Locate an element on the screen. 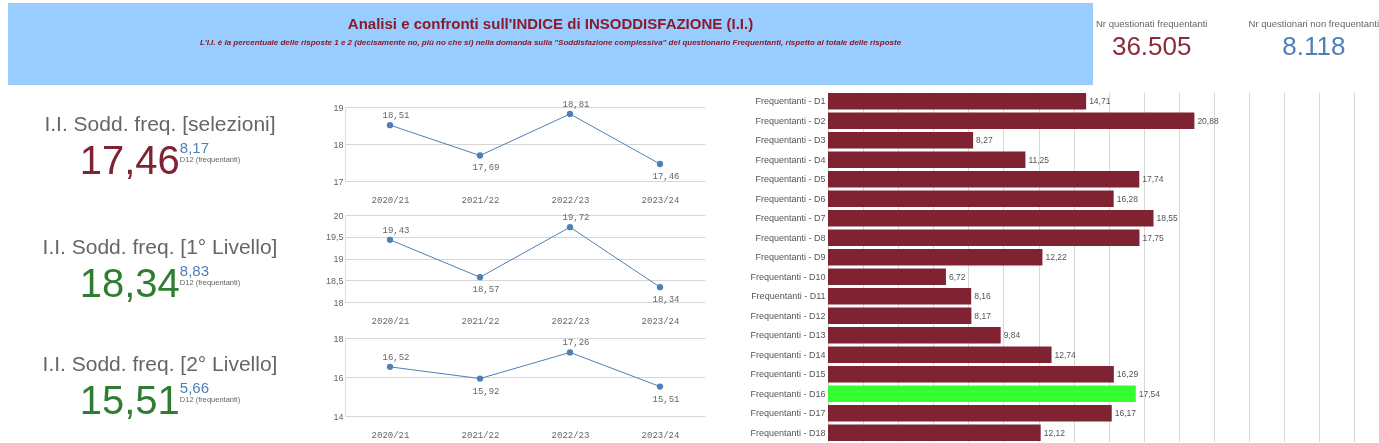 The width and height of the screenshot is (1379, 443). y-tick-label: 19,5 is located at coordinates (334, 237).